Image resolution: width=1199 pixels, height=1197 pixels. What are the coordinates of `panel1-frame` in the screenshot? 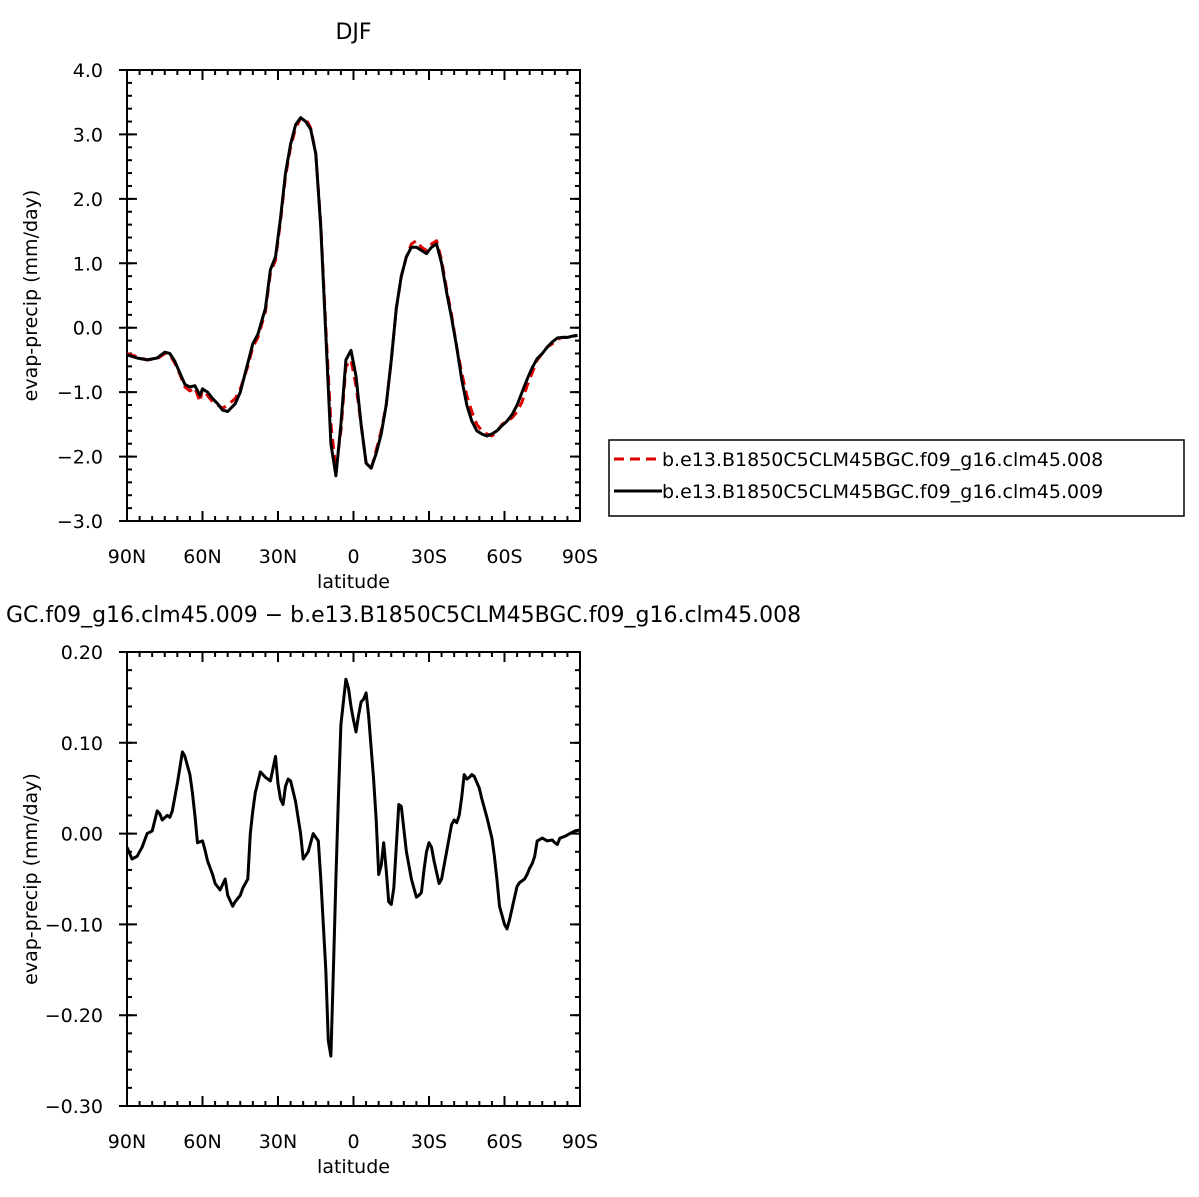 It's located at (353, 295).